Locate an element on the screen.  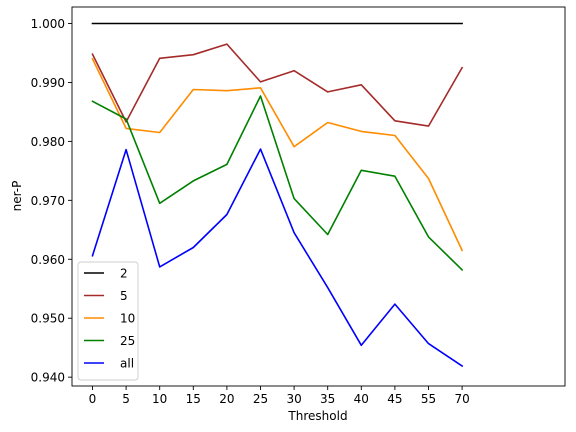
y-tick-label: 1.000 is located at coordinates (48, 24).